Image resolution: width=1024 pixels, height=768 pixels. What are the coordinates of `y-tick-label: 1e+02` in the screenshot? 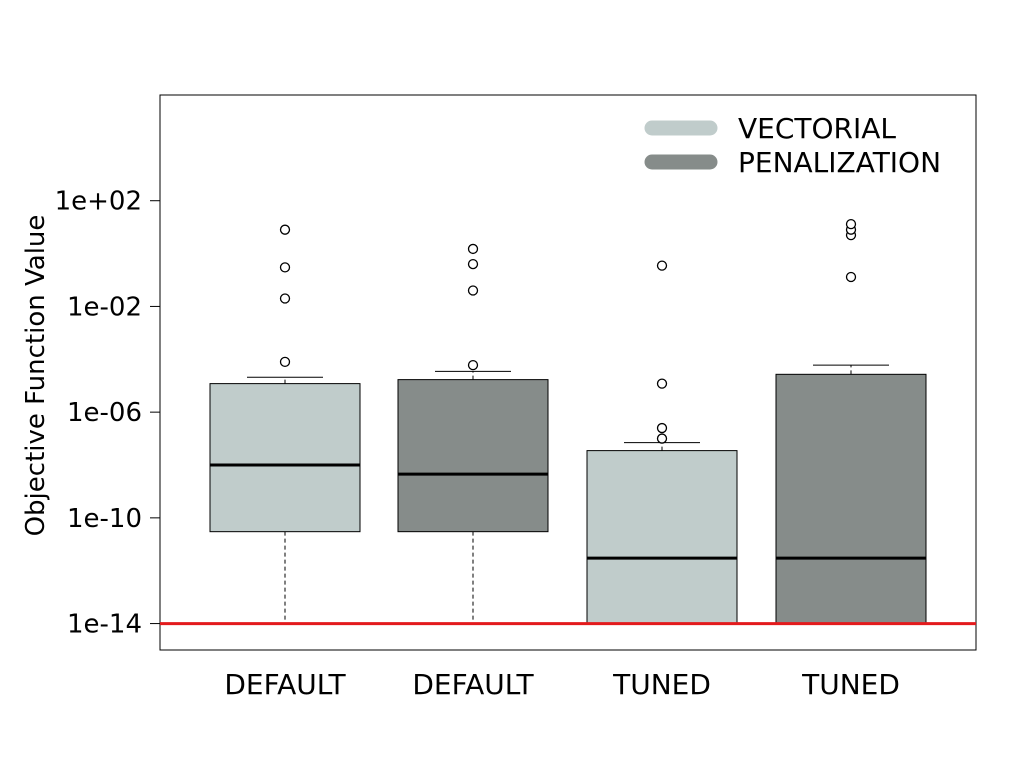 It's located at (98, 202).